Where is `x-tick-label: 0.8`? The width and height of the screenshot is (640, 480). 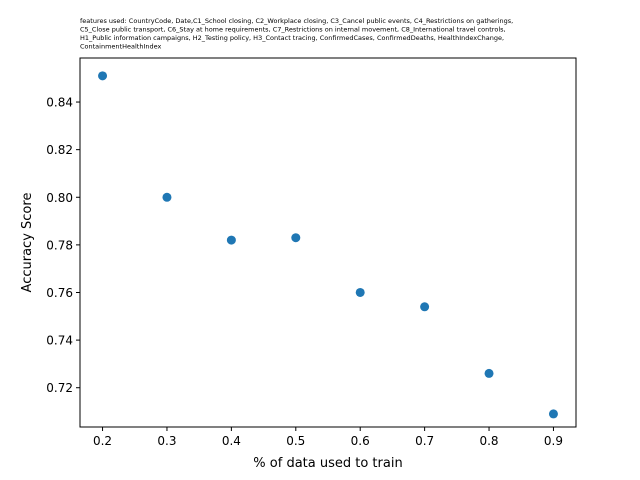 x-tick-label: 0.8 is located at coordinates (488, 441).